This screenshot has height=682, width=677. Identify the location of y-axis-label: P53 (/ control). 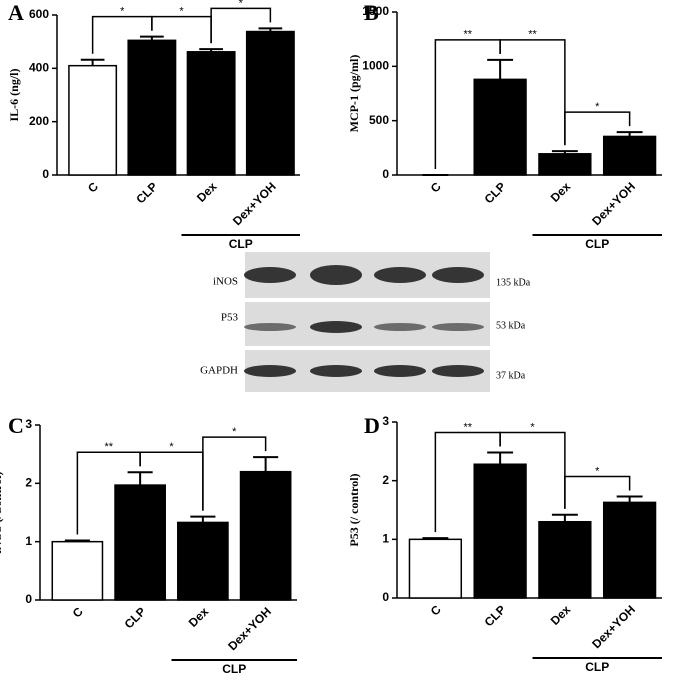
(354, 509).